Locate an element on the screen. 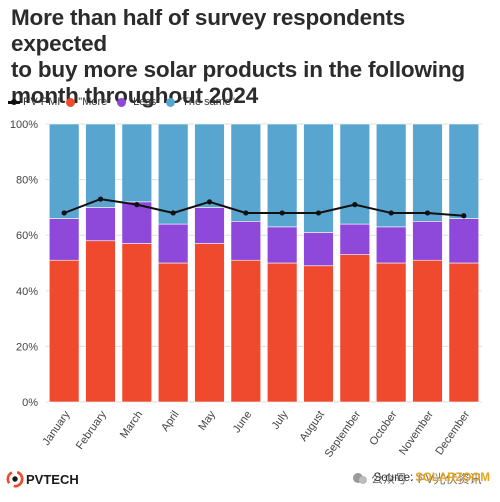 This screenshot has height=502, width=500. y-tick-label: 0% is located at coordinates (30, 403).